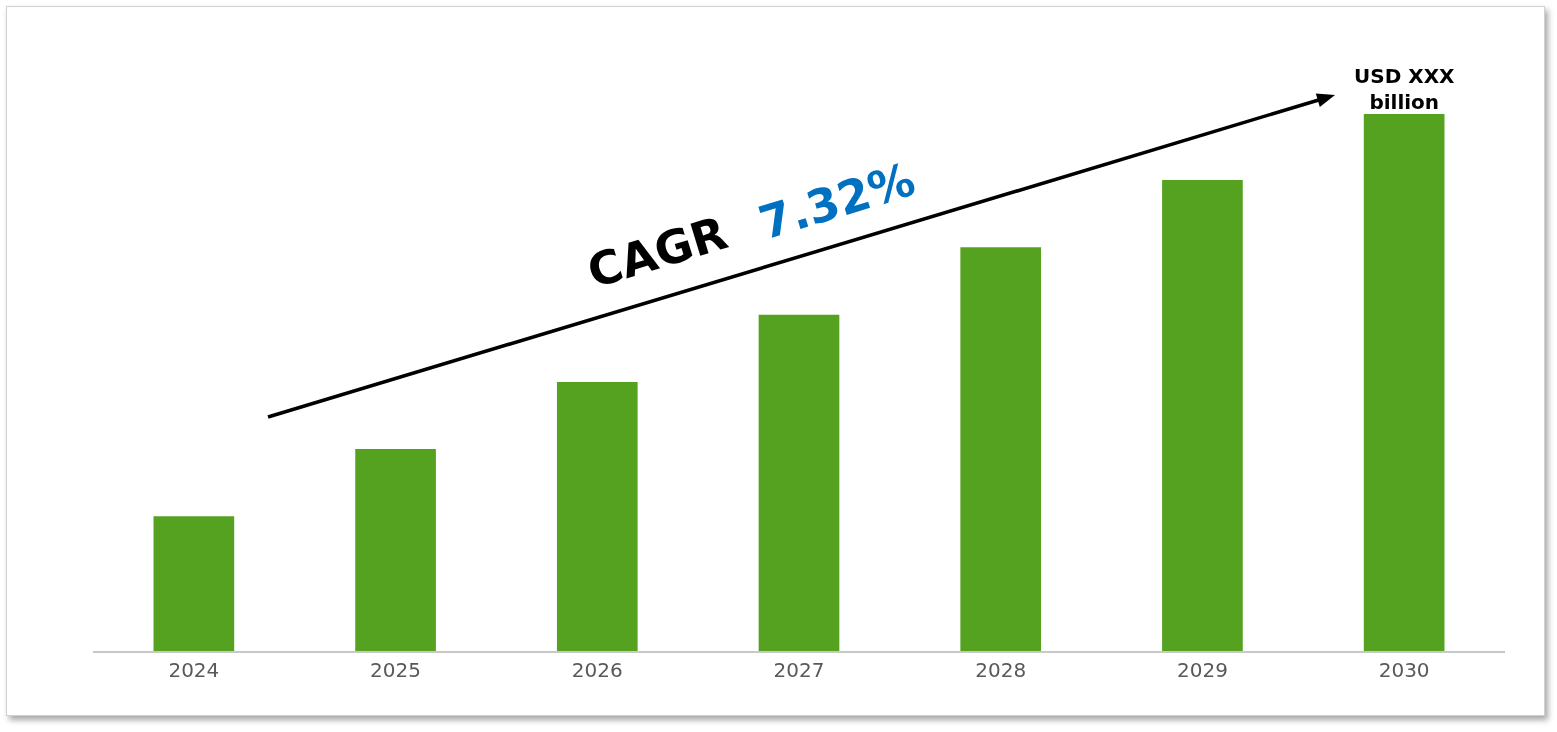  What do you see at coordinates (1405, 89) in the screenshot?
I see `annotation: USD XXX billion` at bounding box center [1405, 89].